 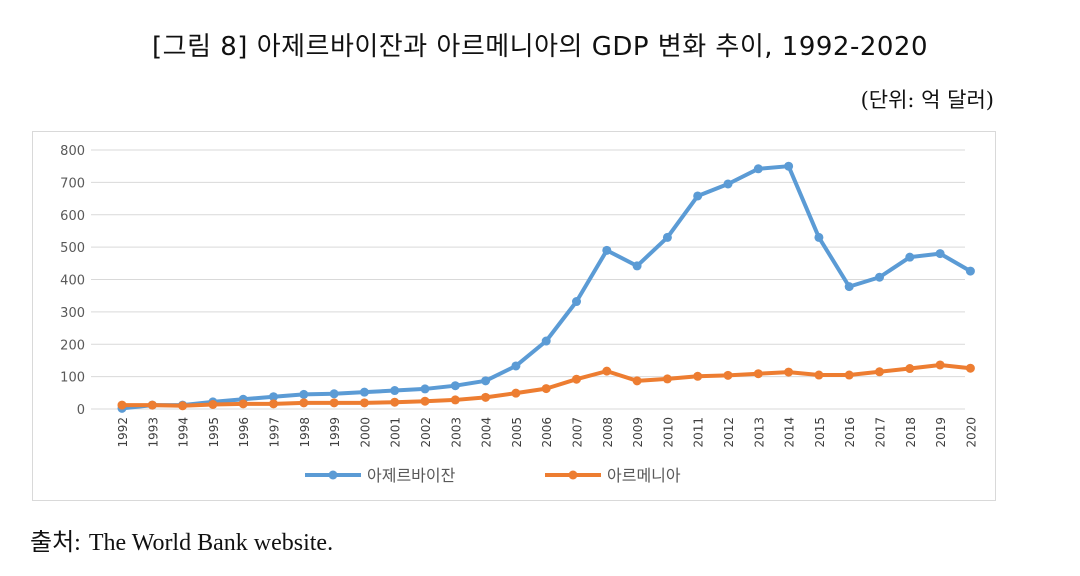 I want to click on x-tick-label: 2009, so click(x=638, y=432).